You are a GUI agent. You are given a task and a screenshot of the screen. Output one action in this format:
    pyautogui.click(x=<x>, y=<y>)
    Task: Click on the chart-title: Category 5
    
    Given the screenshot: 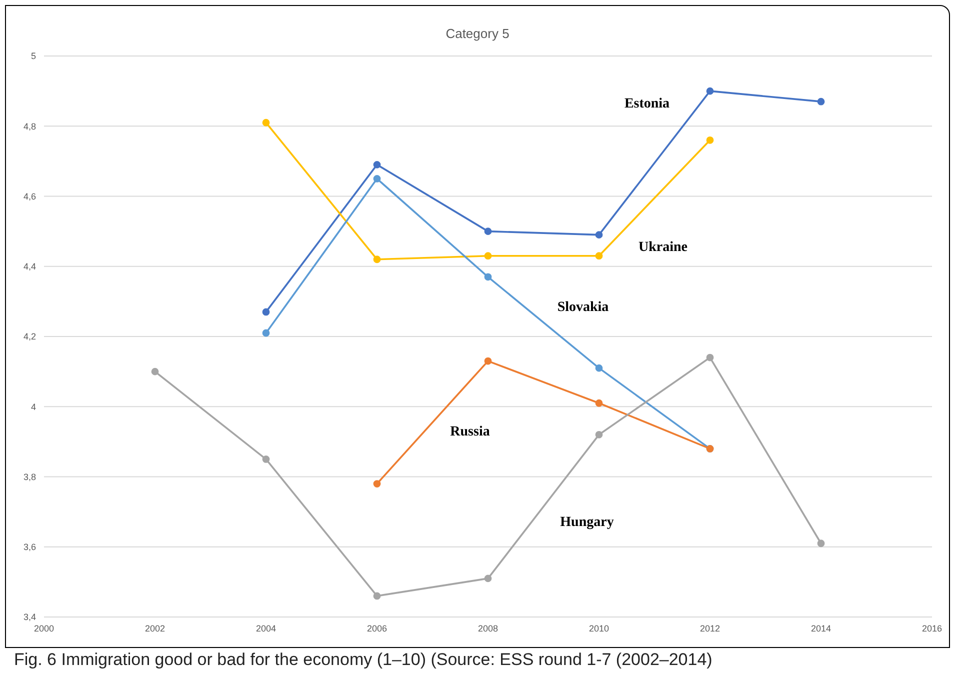 What is the action you would take?
    pyautogui.click(x=477, y=33)
    